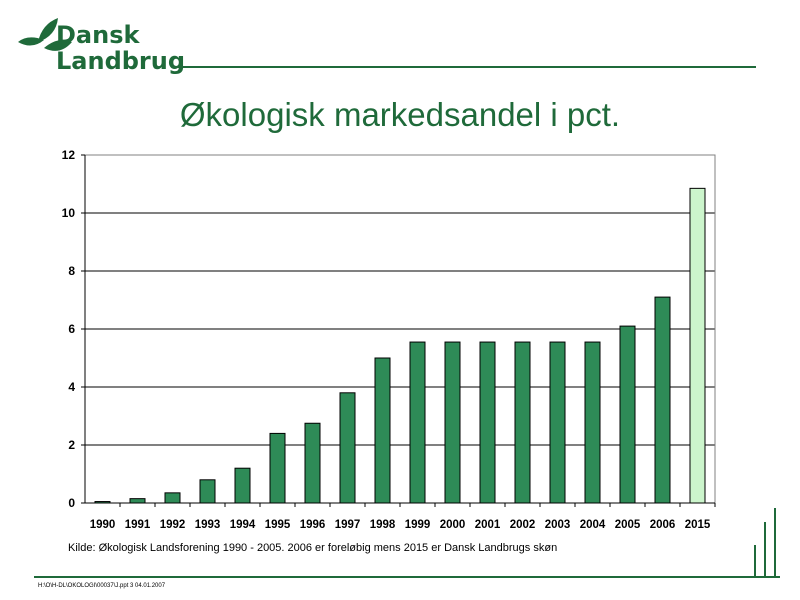  I want to click on bar-1997, so click(347, 448).